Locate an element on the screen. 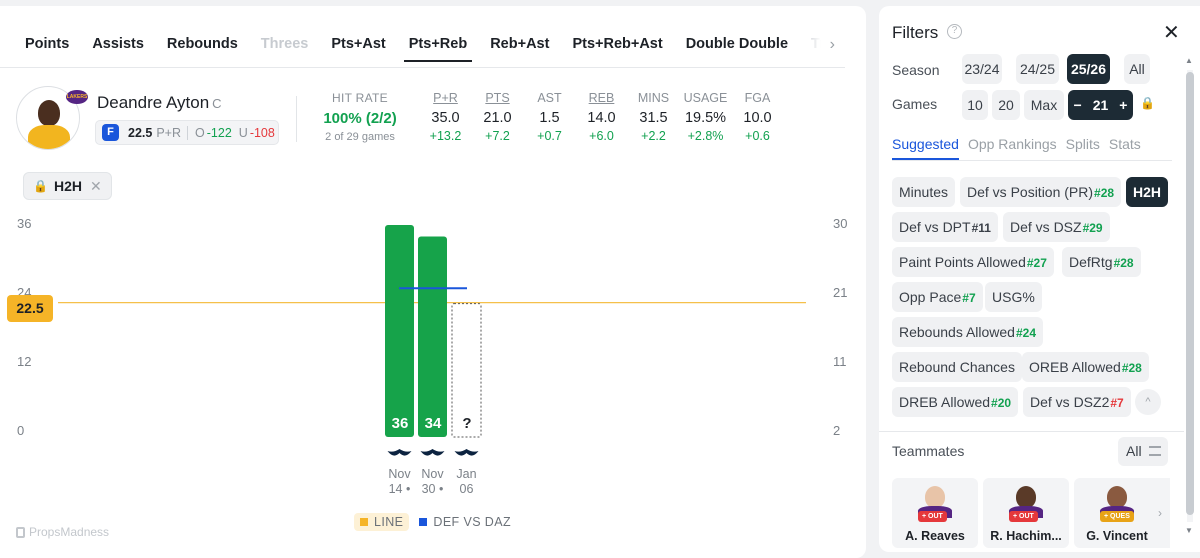 Image resolution: width=1200 pixels, height=558 pixels. stat-label: REB is located at coordinates (601, 98).